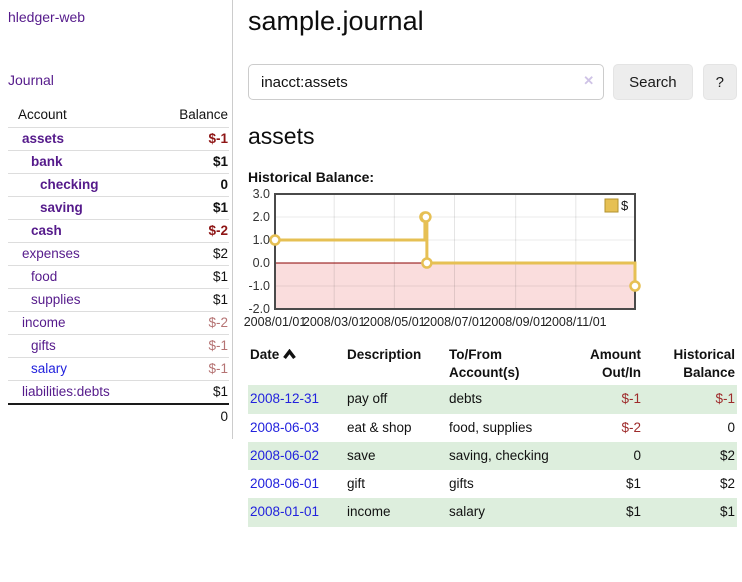  I want to click on sidebar-account-row: gifts $-1, so click(118, 346).